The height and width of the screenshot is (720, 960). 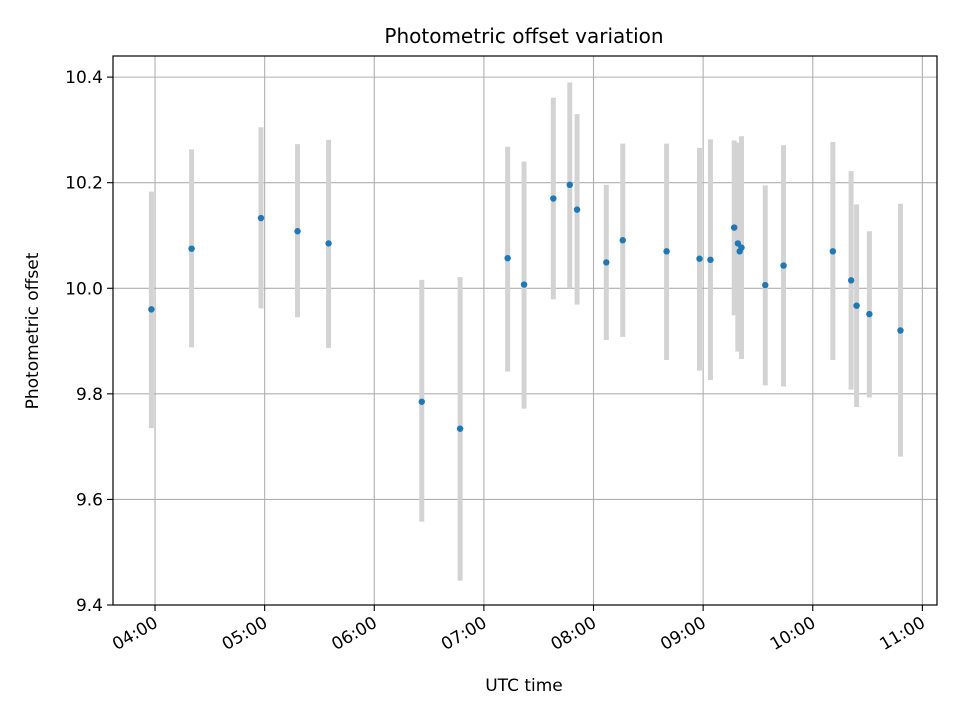 What do you see at coordinates (84, 289) in the screenshot?
I see `y-tick-label: 10.0` at bounding box center [84, 289].